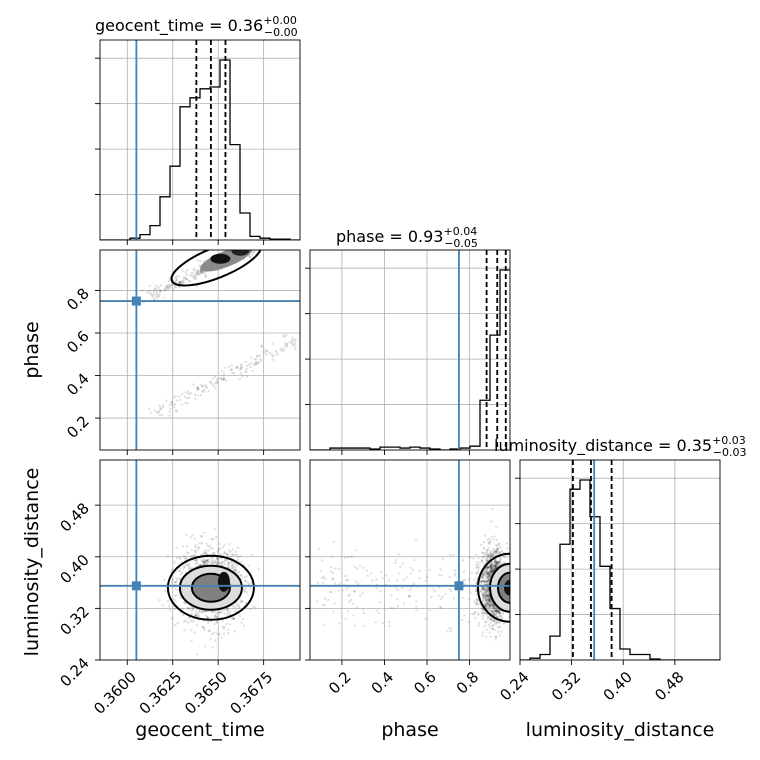 This screenshot has width=760, height=760. What do you see at coordinates (340, 683) in the screenshot?
I see `xticklabel-phase: 0.2` at bounding box center [340, 683].